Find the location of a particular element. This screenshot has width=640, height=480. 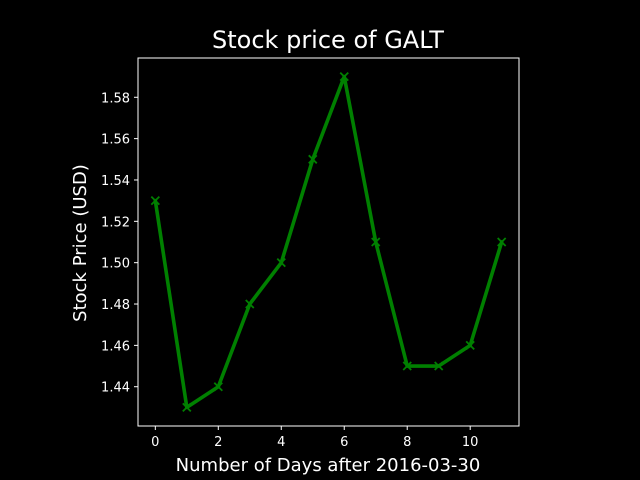

x-tick-label: 8 is located at coordinates (407, 442).